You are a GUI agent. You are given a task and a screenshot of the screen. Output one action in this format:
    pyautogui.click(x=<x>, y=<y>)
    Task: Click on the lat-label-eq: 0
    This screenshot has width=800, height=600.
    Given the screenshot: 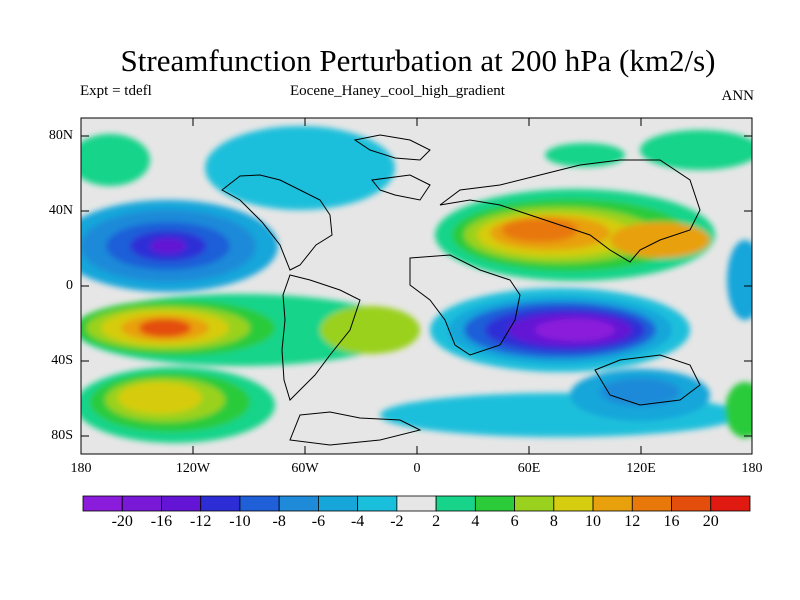 What is the action you would take?
    pyautogui.click(x=69, y=285)
    